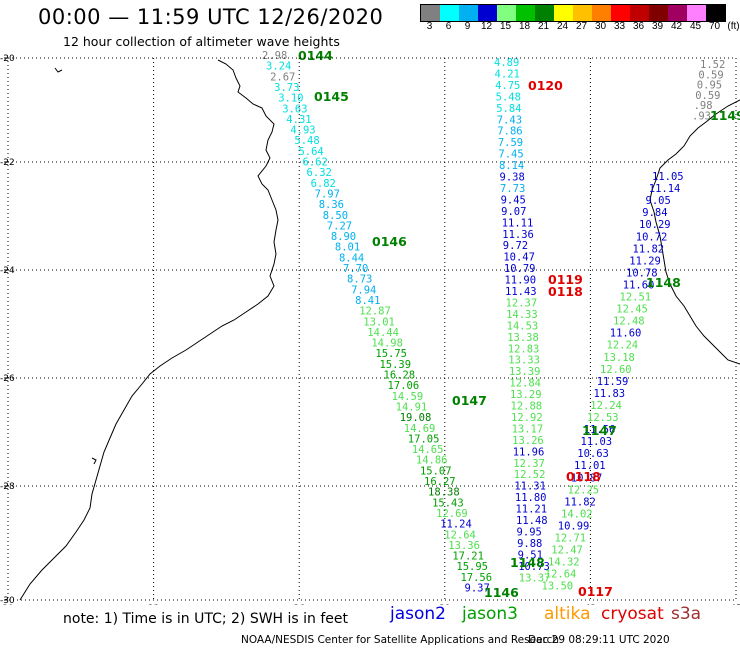 The image size is (740, 650). What do you see at coordinates (7, 379) in the screenshot?
I see `lat-tick-label: -26` at bounding box center [7, 379].